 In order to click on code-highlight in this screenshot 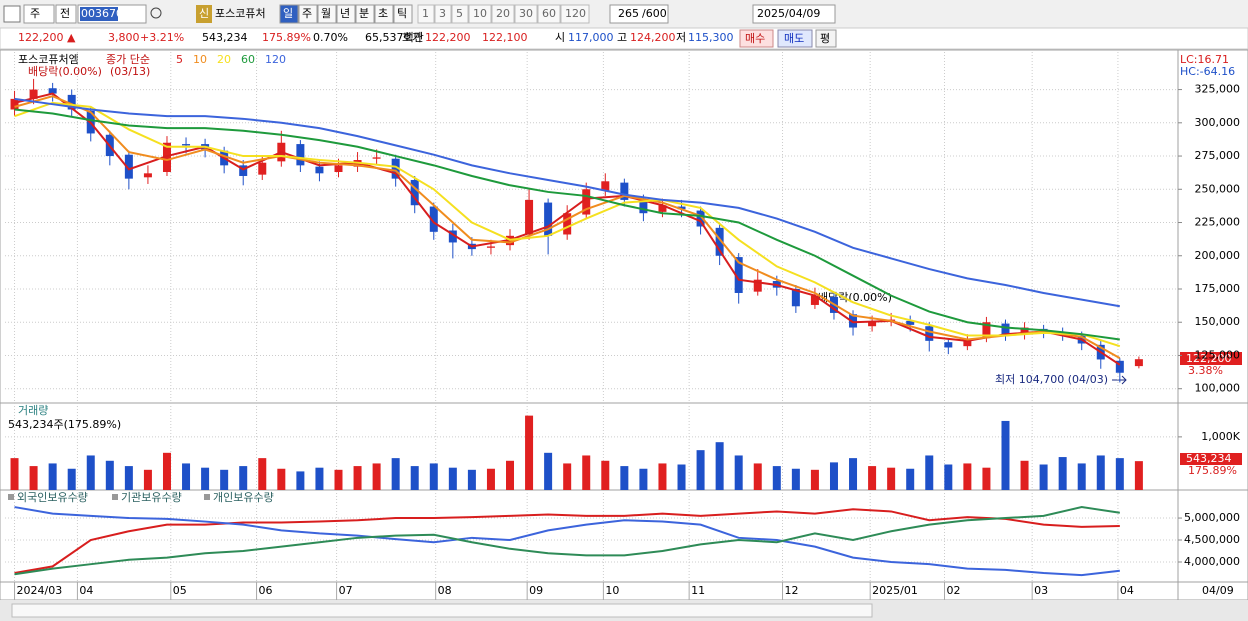, I will do `click(99, 14)`.